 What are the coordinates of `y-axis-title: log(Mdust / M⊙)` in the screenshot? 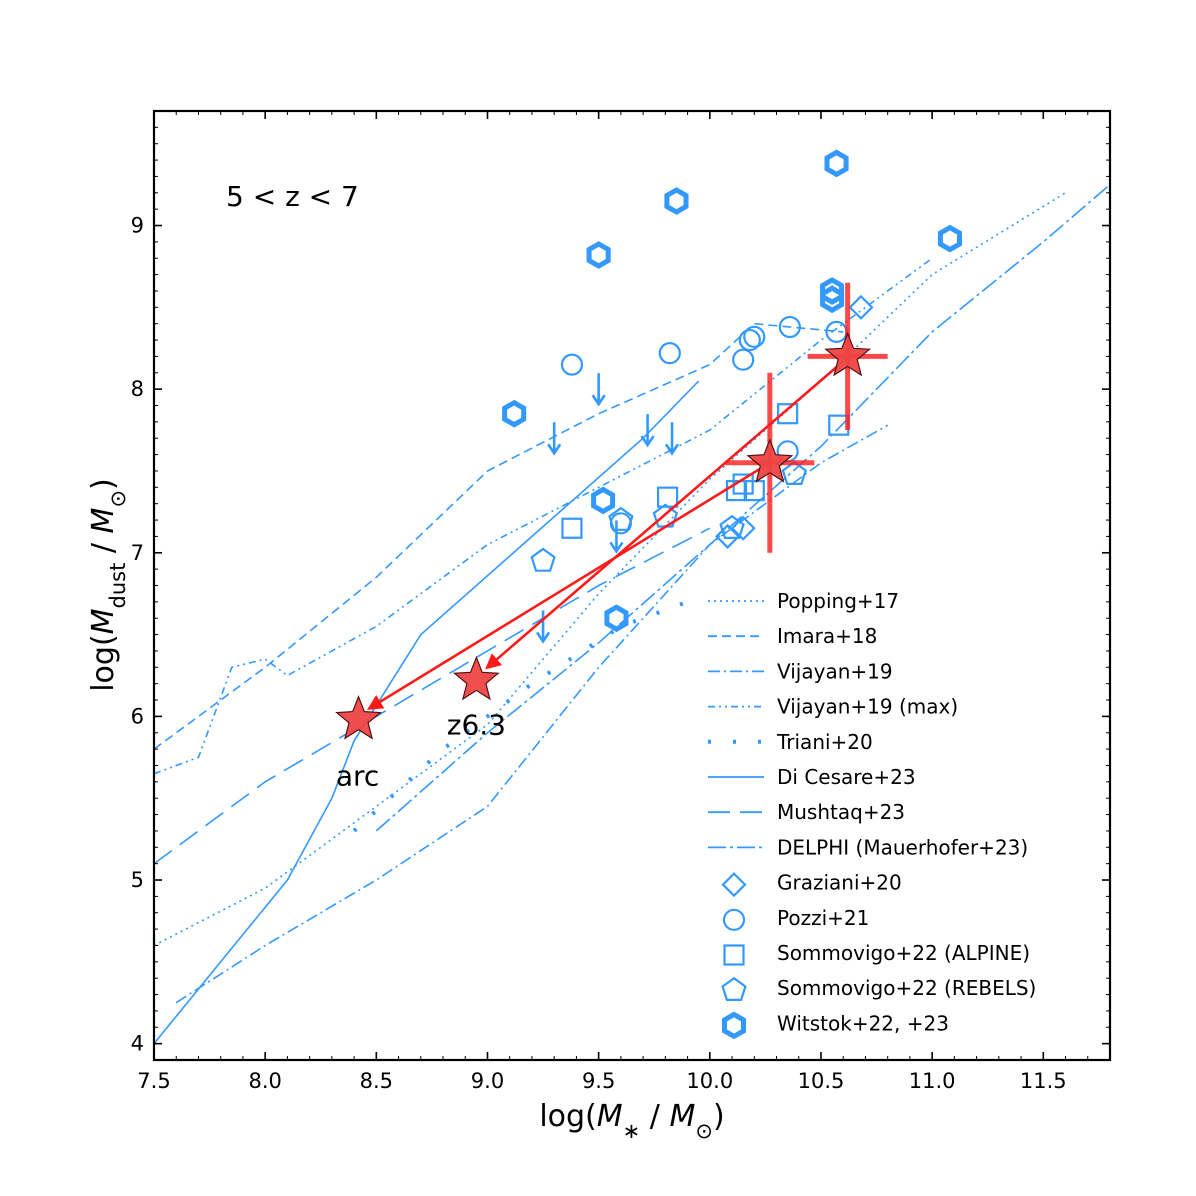 It's located at (108, 585).